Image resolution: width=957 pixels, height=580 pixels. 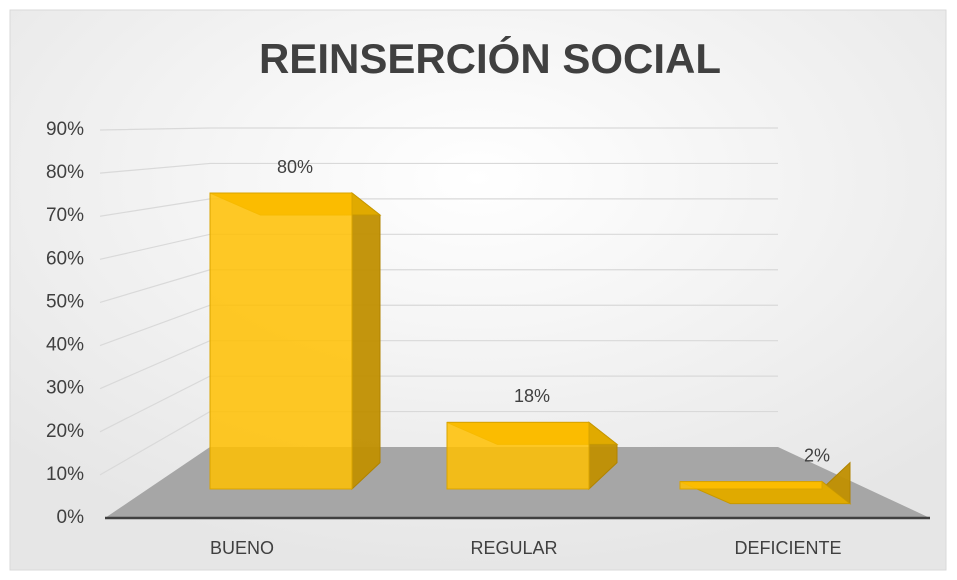 What do you see at coordinates (65, 129) in the screenshot?
I see `y-tick-label: 90%` at bounding box center [65, 129].